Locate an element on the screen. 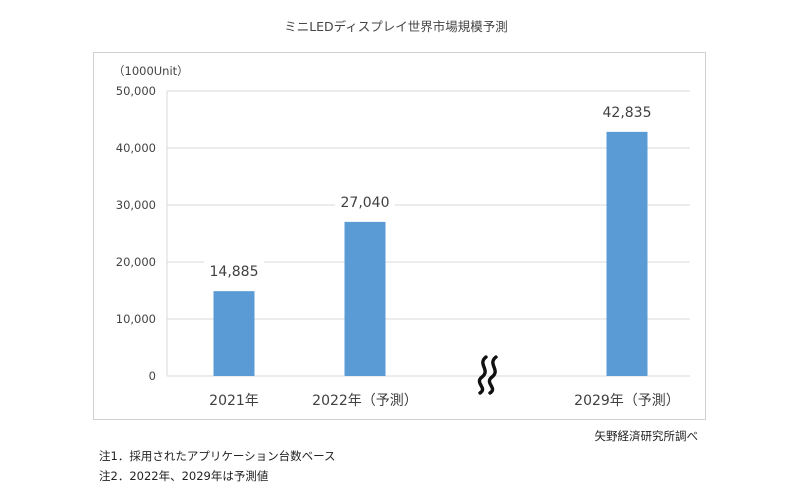  axis-break-icon is located at coordinates (487, 375).